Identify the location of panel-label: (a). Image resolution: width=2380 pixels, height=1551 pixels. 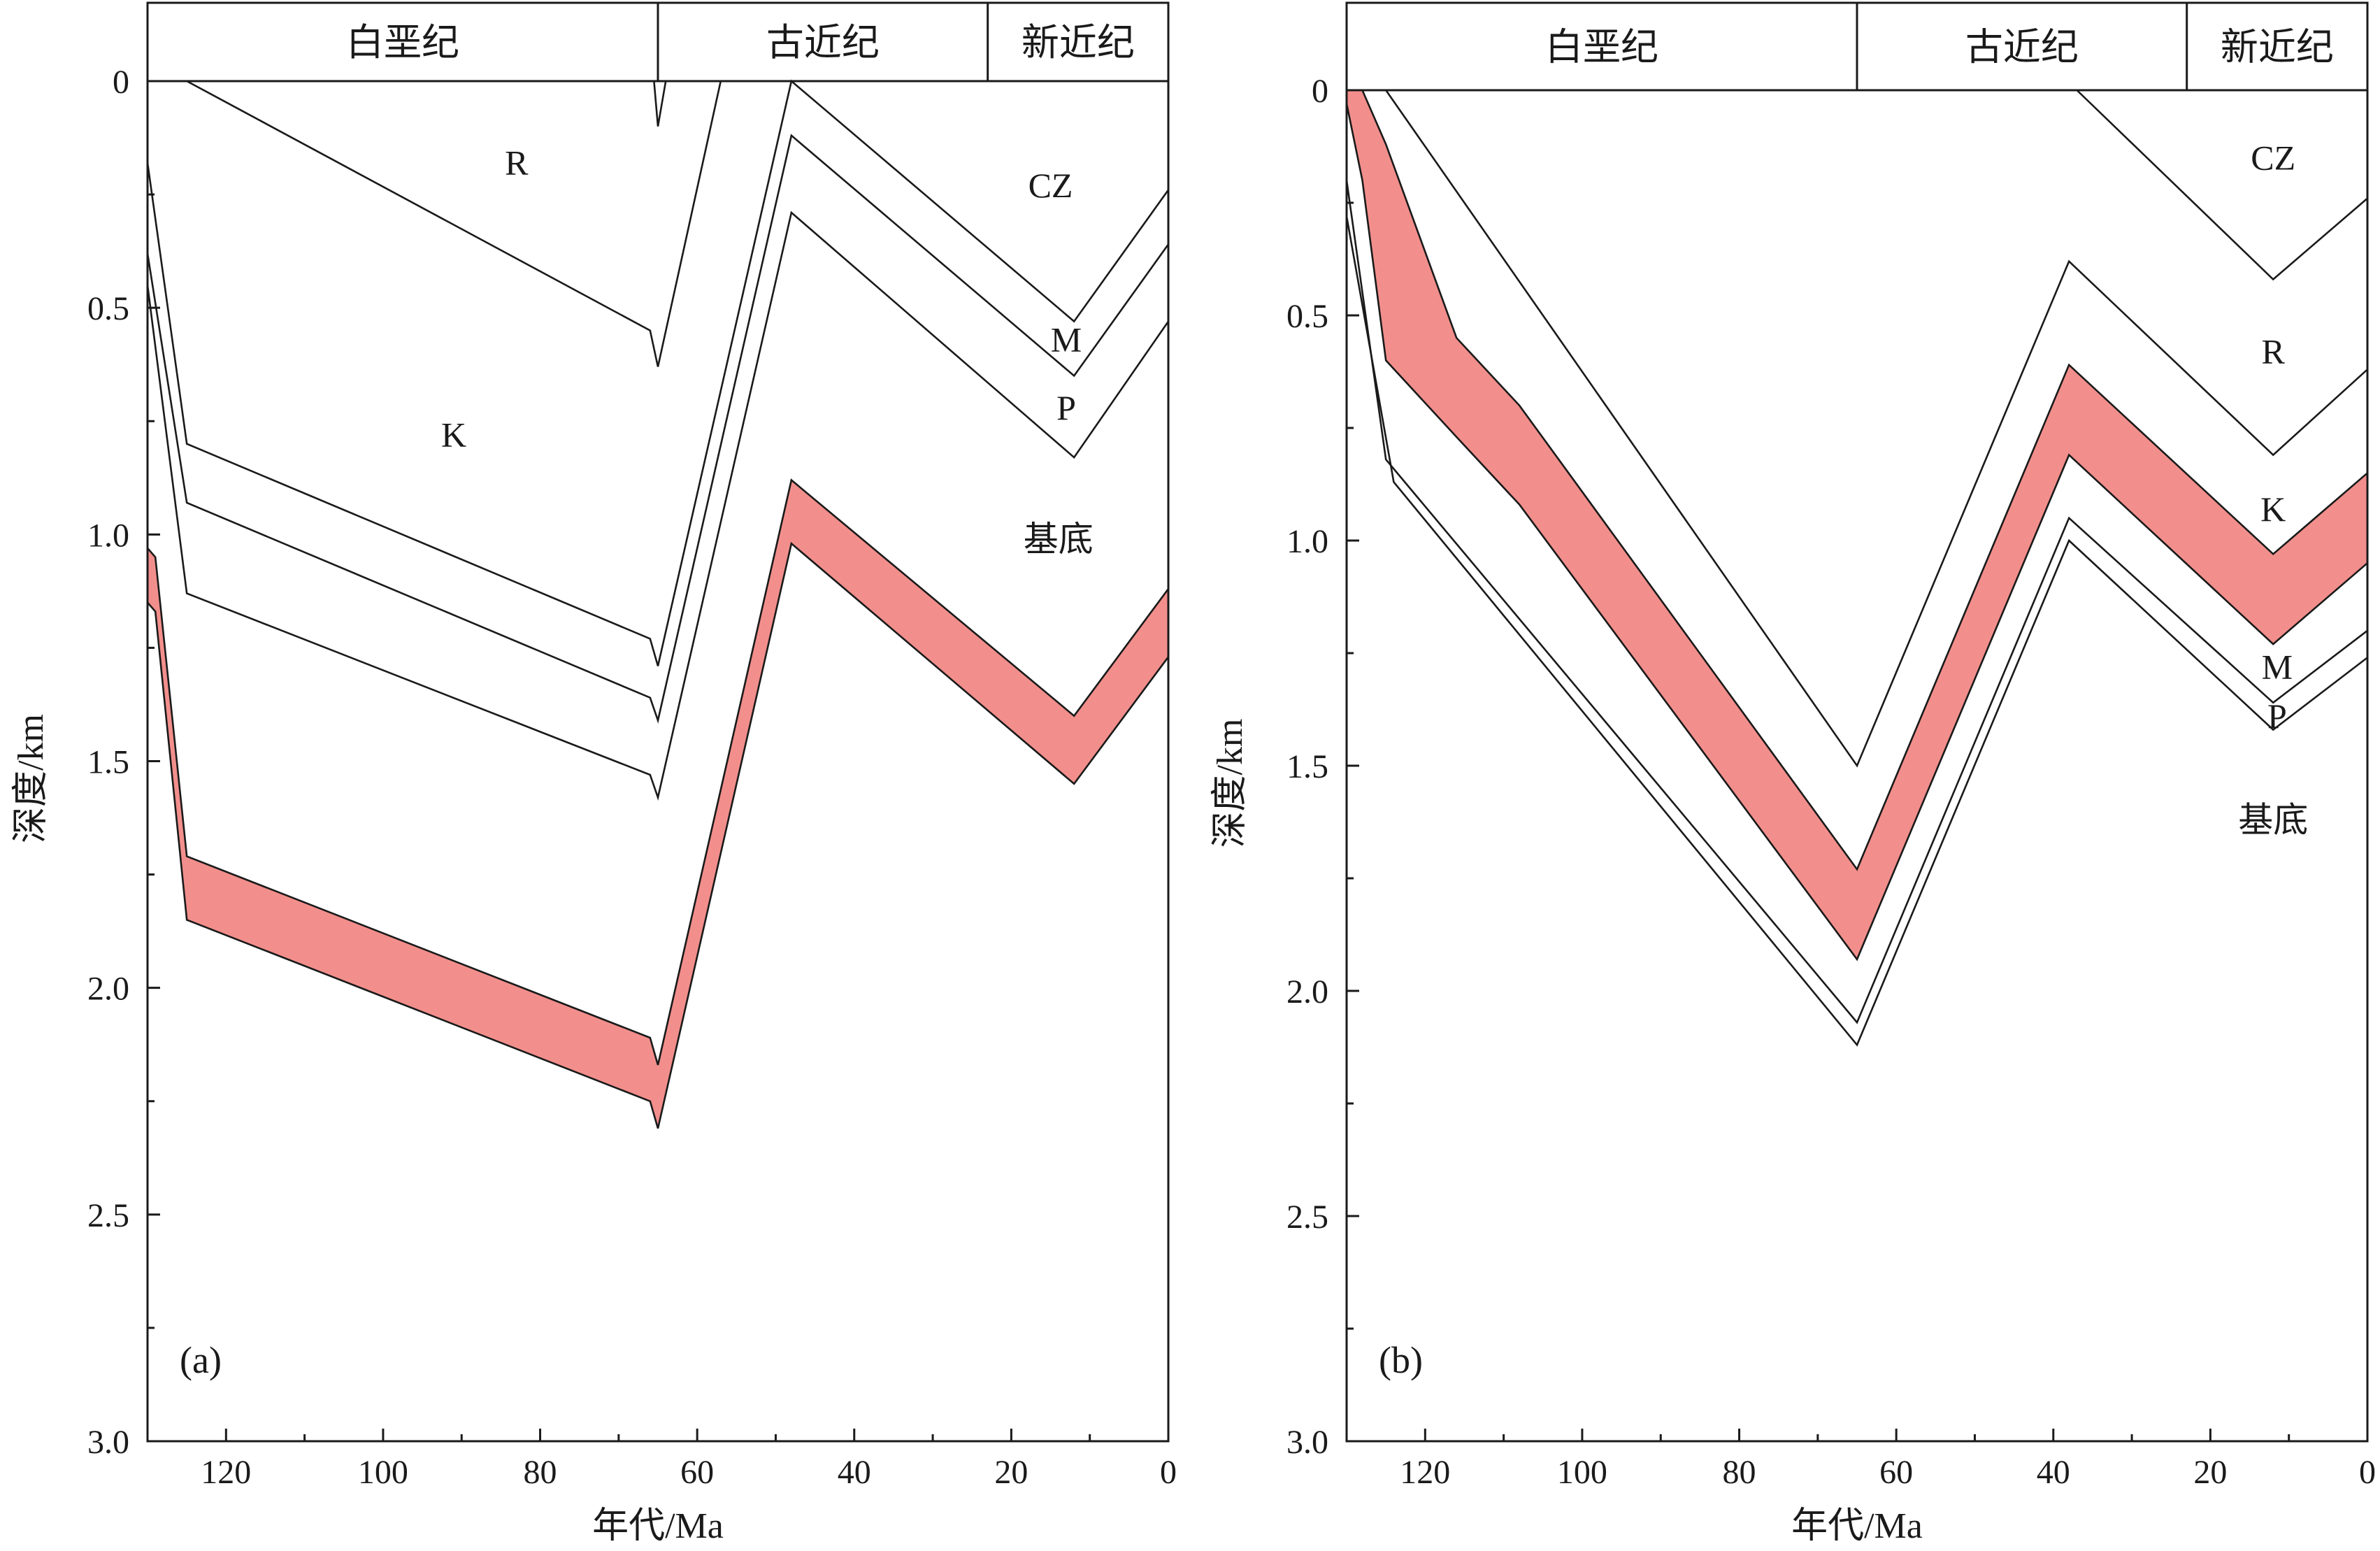
(201, 1360).